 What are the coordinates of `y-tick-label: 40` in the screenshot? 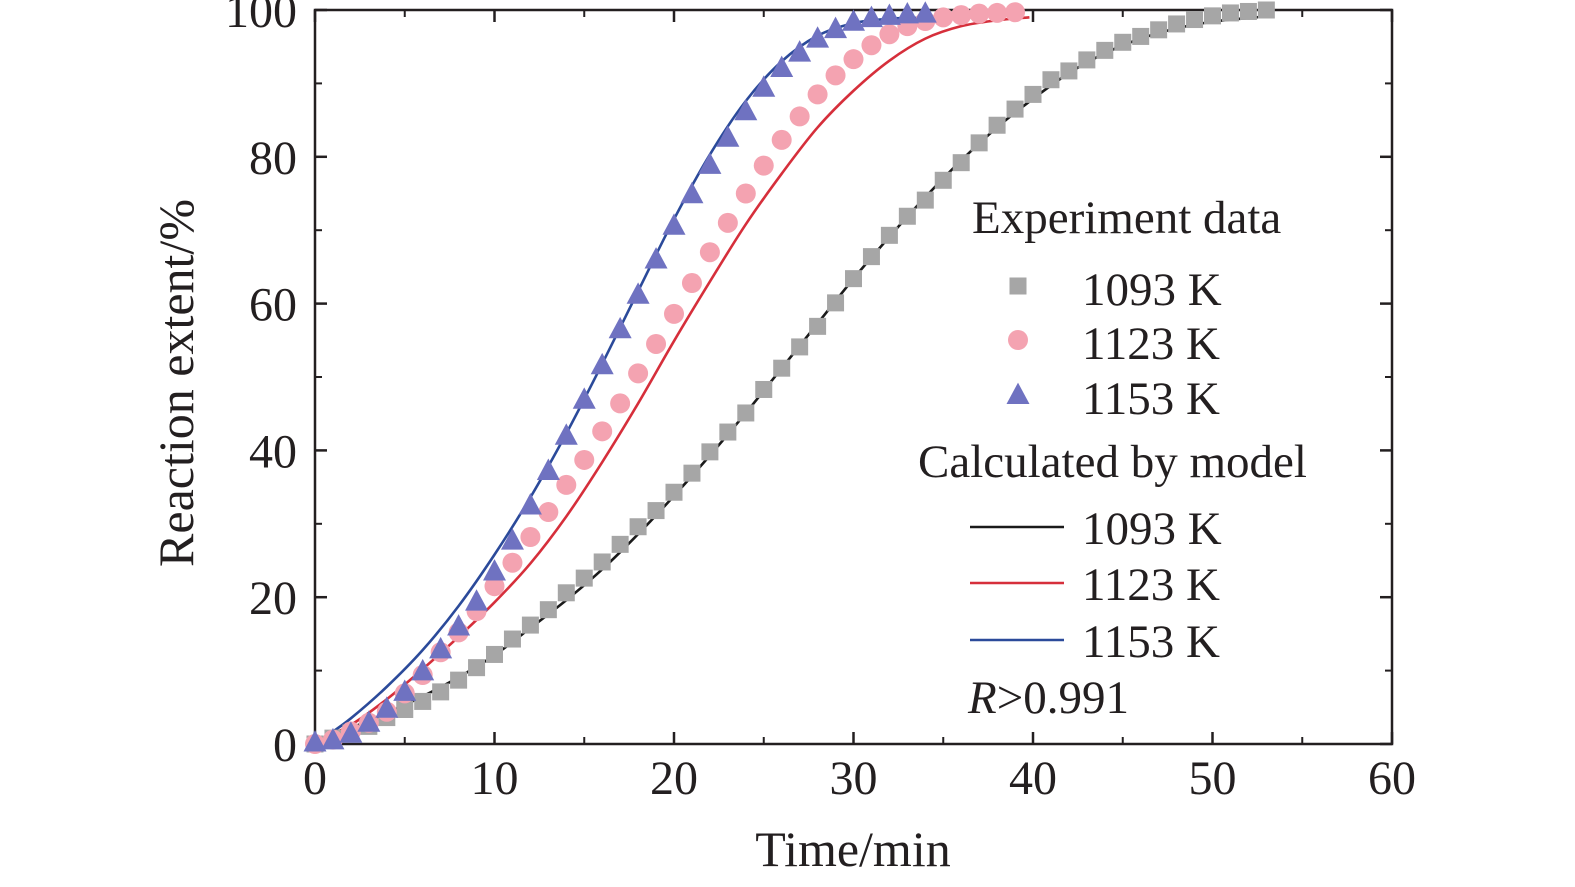 It's located at (273, 451).